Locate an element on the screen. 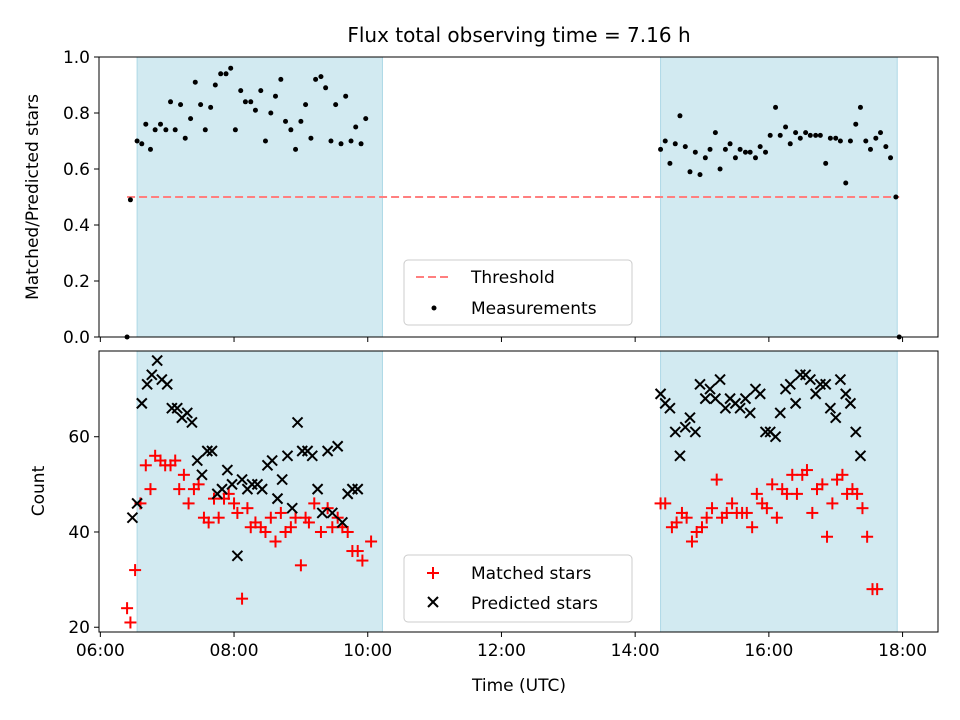  x-axis-label: Time (UTC) is located at coordinates (518, 686).